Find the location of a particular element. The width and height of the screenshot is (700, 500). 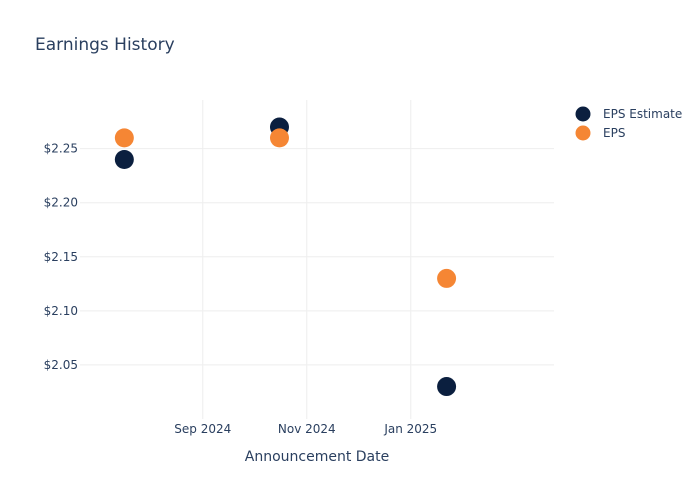

legend-item-eps-estimate: EPS Estimate is located at coordinates (629, 114).